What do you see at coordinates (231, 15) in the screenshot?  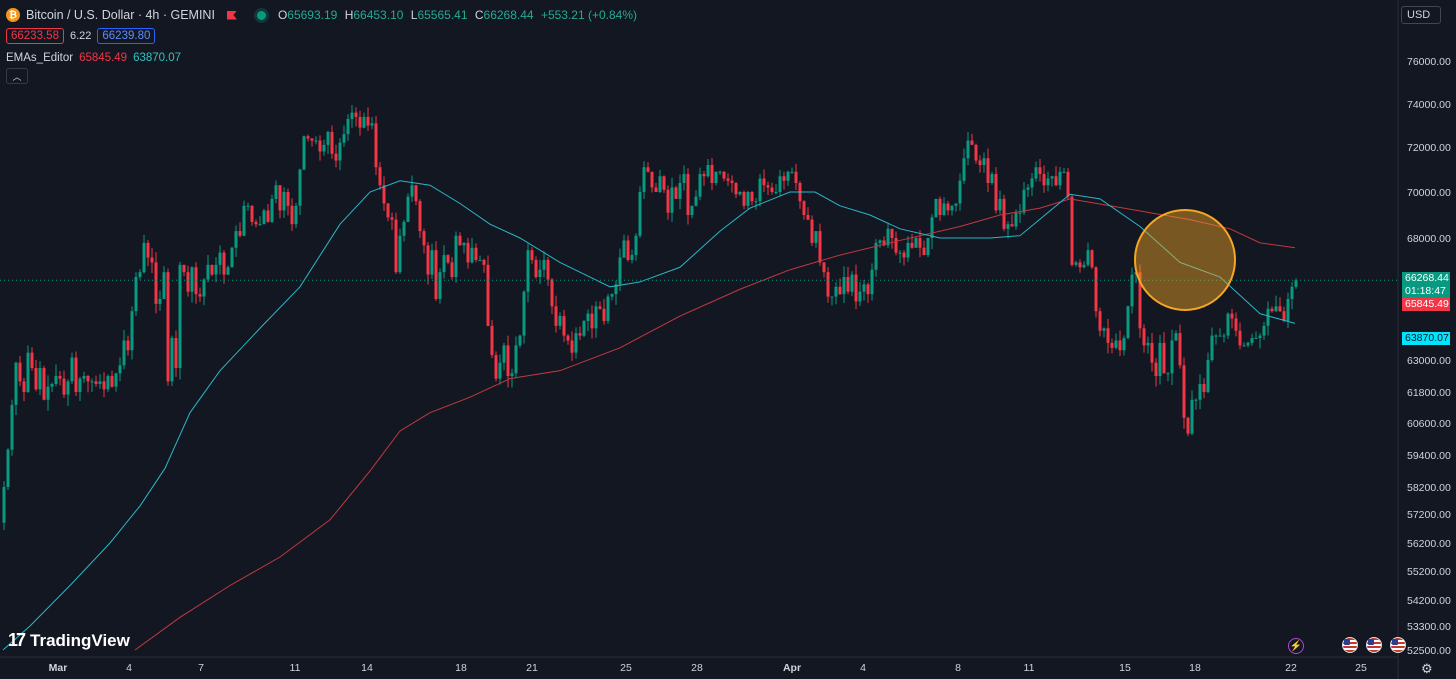 I see `flag-icon` at bounding box center [231, 15].